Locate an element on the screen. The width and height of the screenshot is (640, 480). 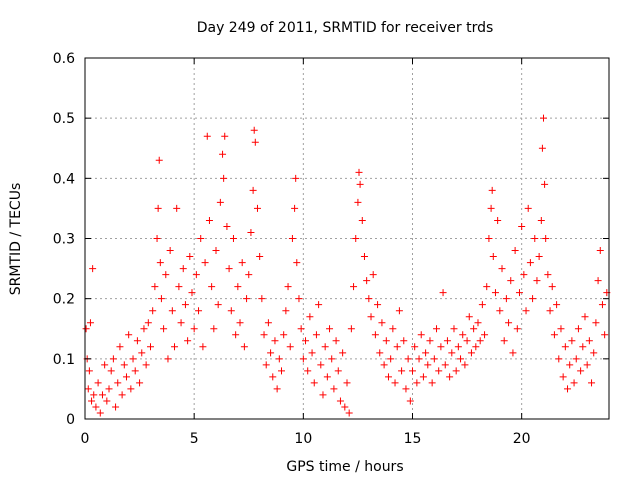
x-axis-label: GPS time / hours is located at coordinates (344, 467).